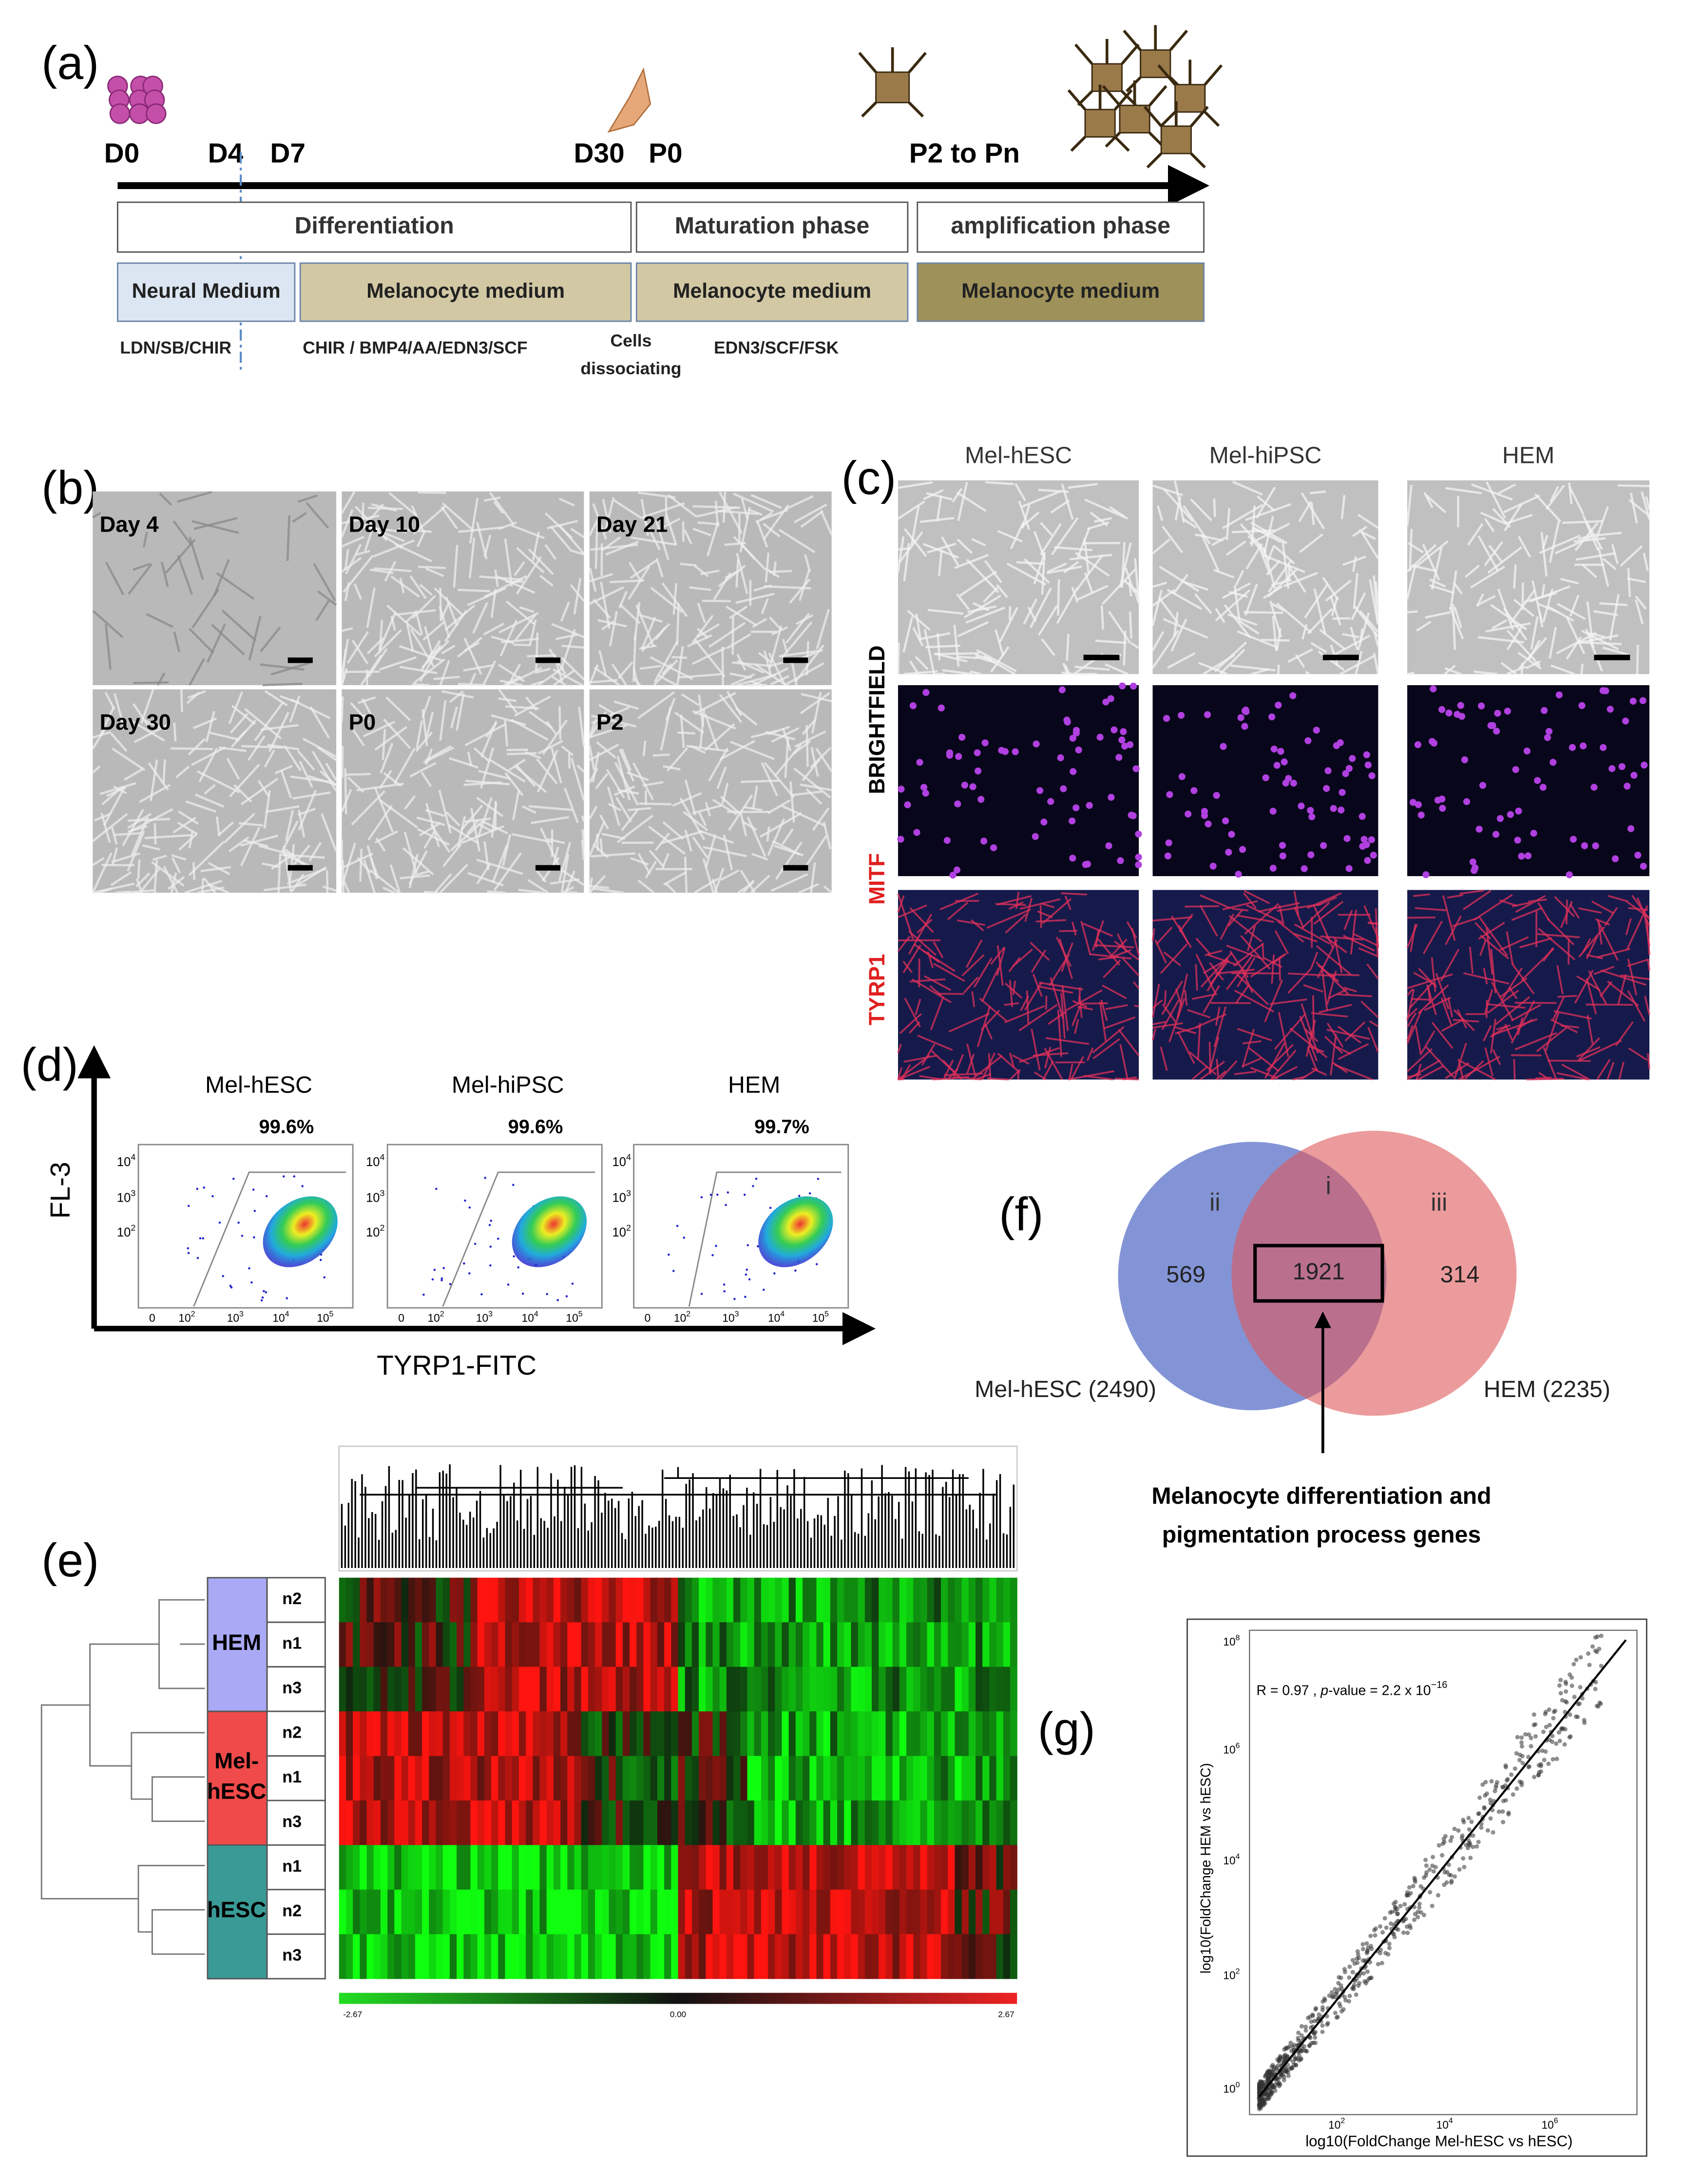 The height and width of the screenshot is (2184, 1684). What do you see at coordinates (292, 1643) in the screenshot?
I see `replicate-label: n1` at bounding box center [292, 1643].